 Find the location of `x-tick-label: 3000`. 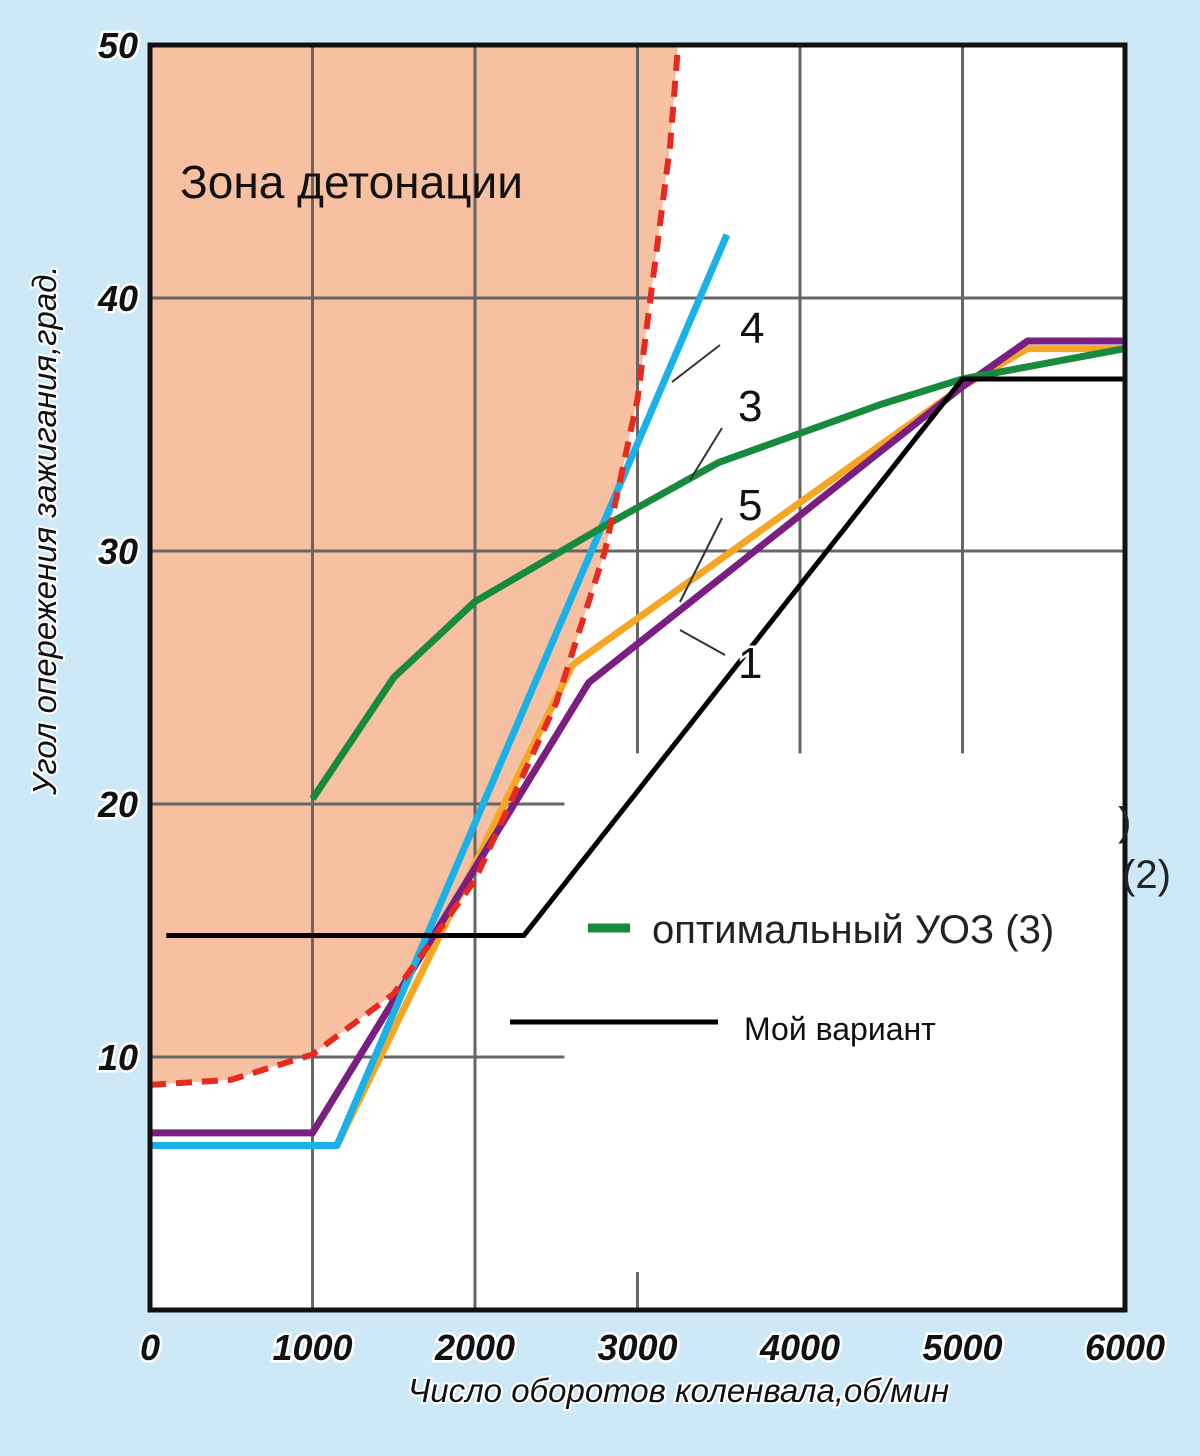

x-tick-label: 3000 is located at coordinates (637, 1347).